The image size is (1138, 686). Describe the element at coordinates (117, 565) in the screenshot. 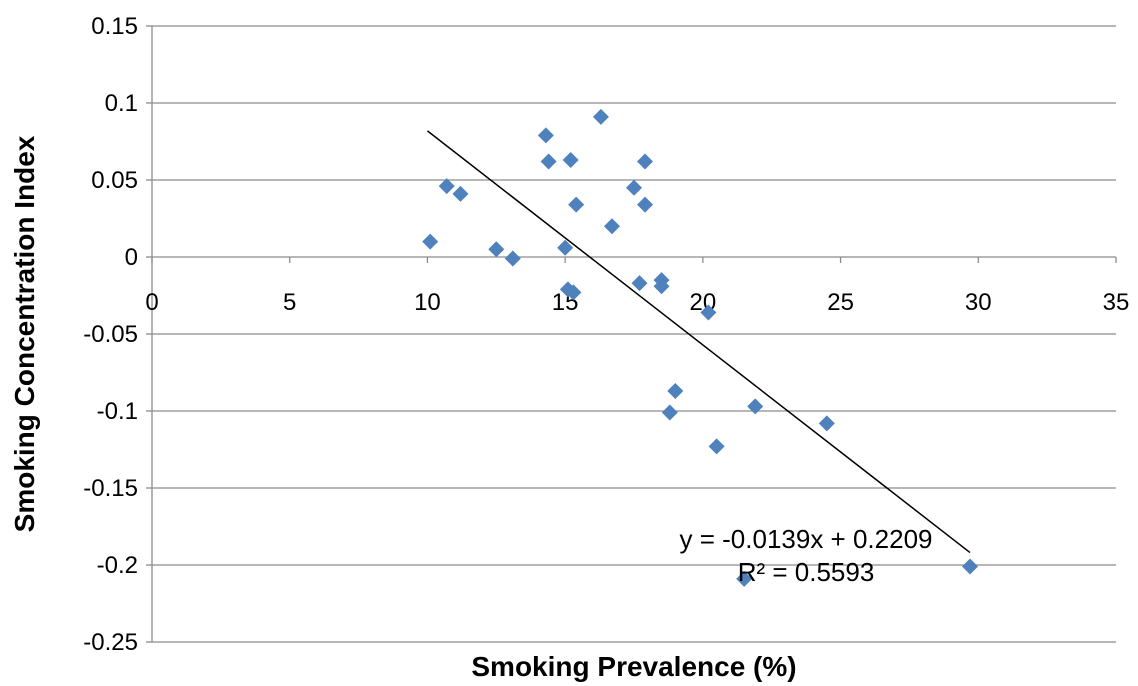

I see `y-tick-label: -0.2` at that location.